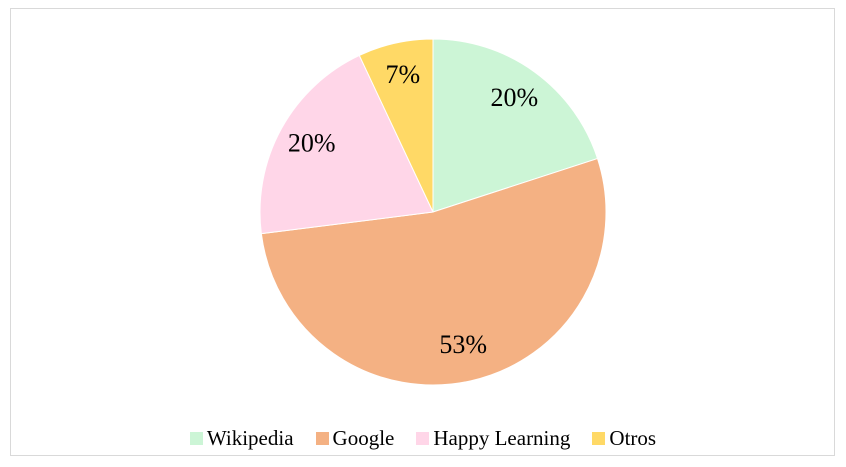 The height and width of the screenshot is (467, 846). Describe the element at coordinates (633, 438) in the screenshot. I see `legend-label: Otros` at that location.